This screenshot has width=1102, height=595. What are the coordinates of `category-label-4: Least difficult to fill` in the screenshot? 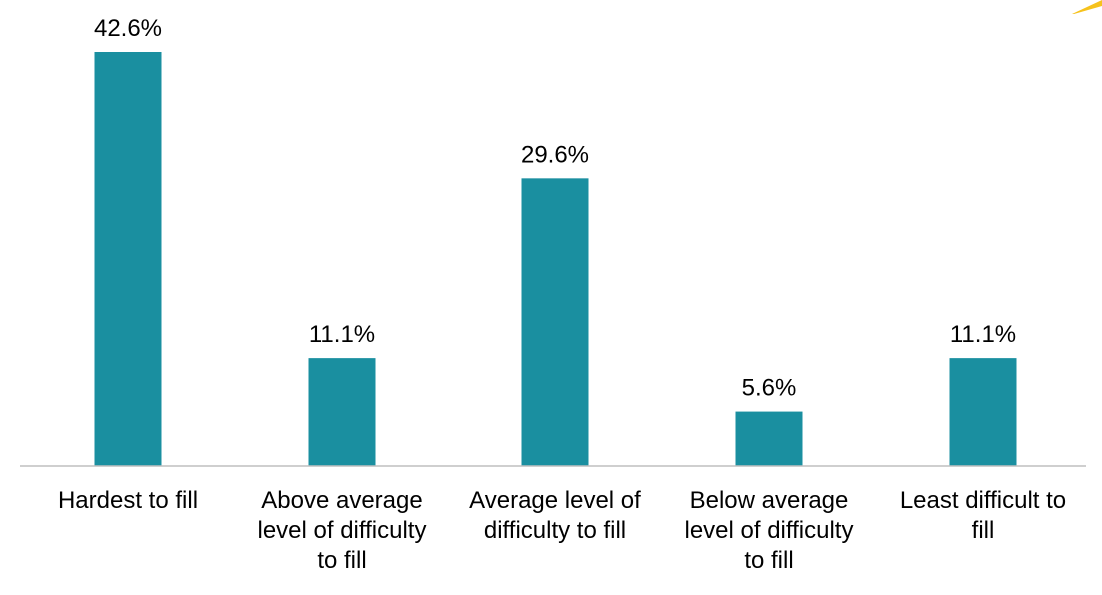 It's located at (983, 515).